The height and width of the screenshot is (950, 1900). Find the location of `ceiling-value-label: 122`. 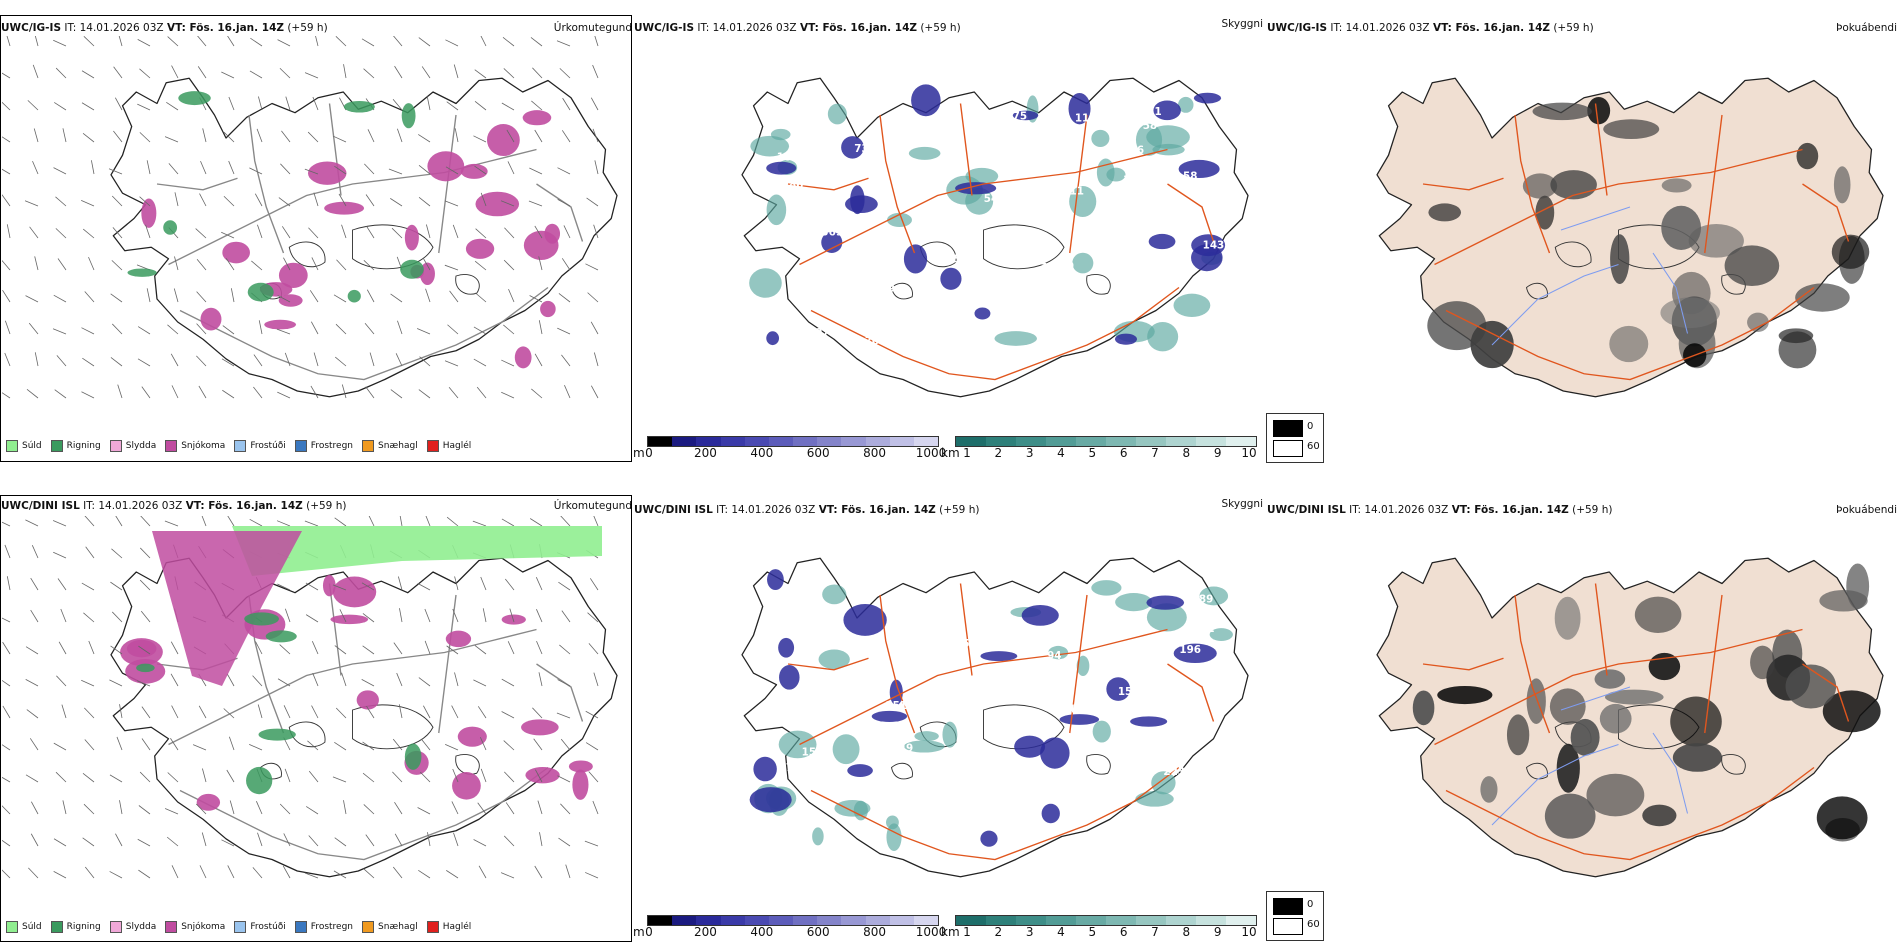

ceiling-value-label: 122 is located at coordinates (1135, 737).